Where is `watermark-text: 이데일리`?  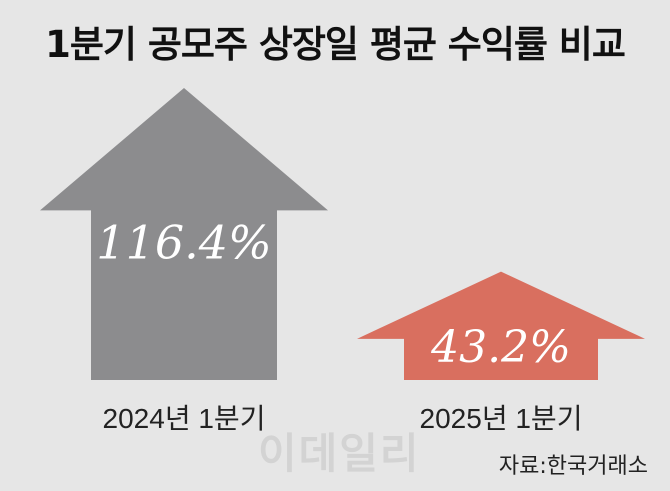 watermark-text: 이데일리 is located at coordinates (339, 453).